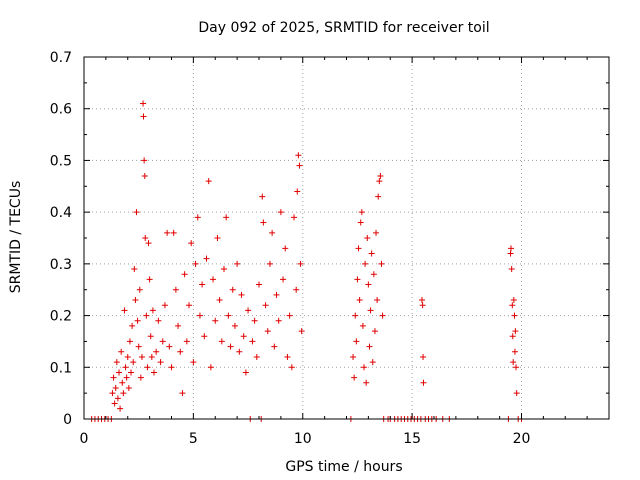 Image resolution: width=640 pixels, height=480 pixels. Describe the element at coordinates (61, 317) in the screenshot. I see `y-tick-label: 0.2` at that location.